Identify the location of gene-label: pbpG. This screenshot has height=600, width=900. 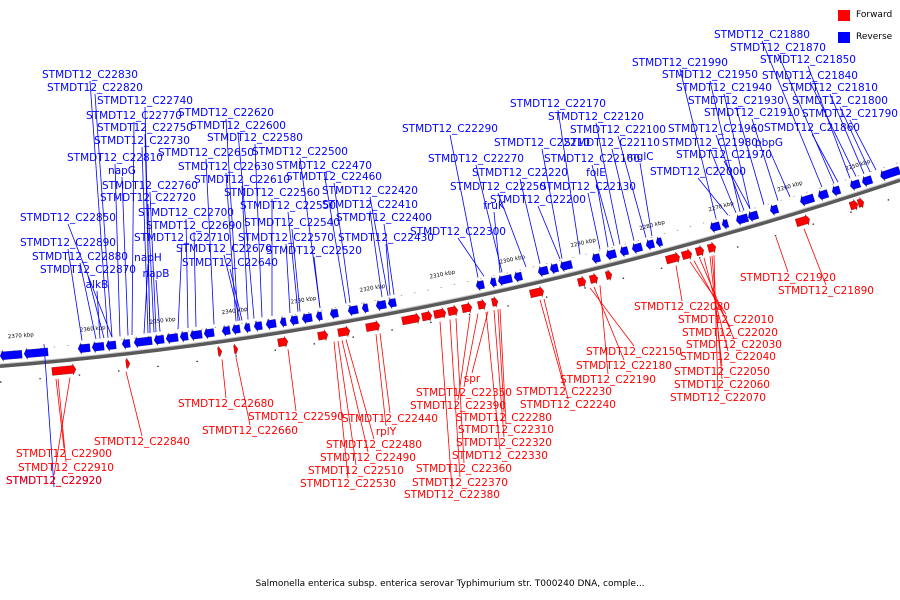
(769, 143).